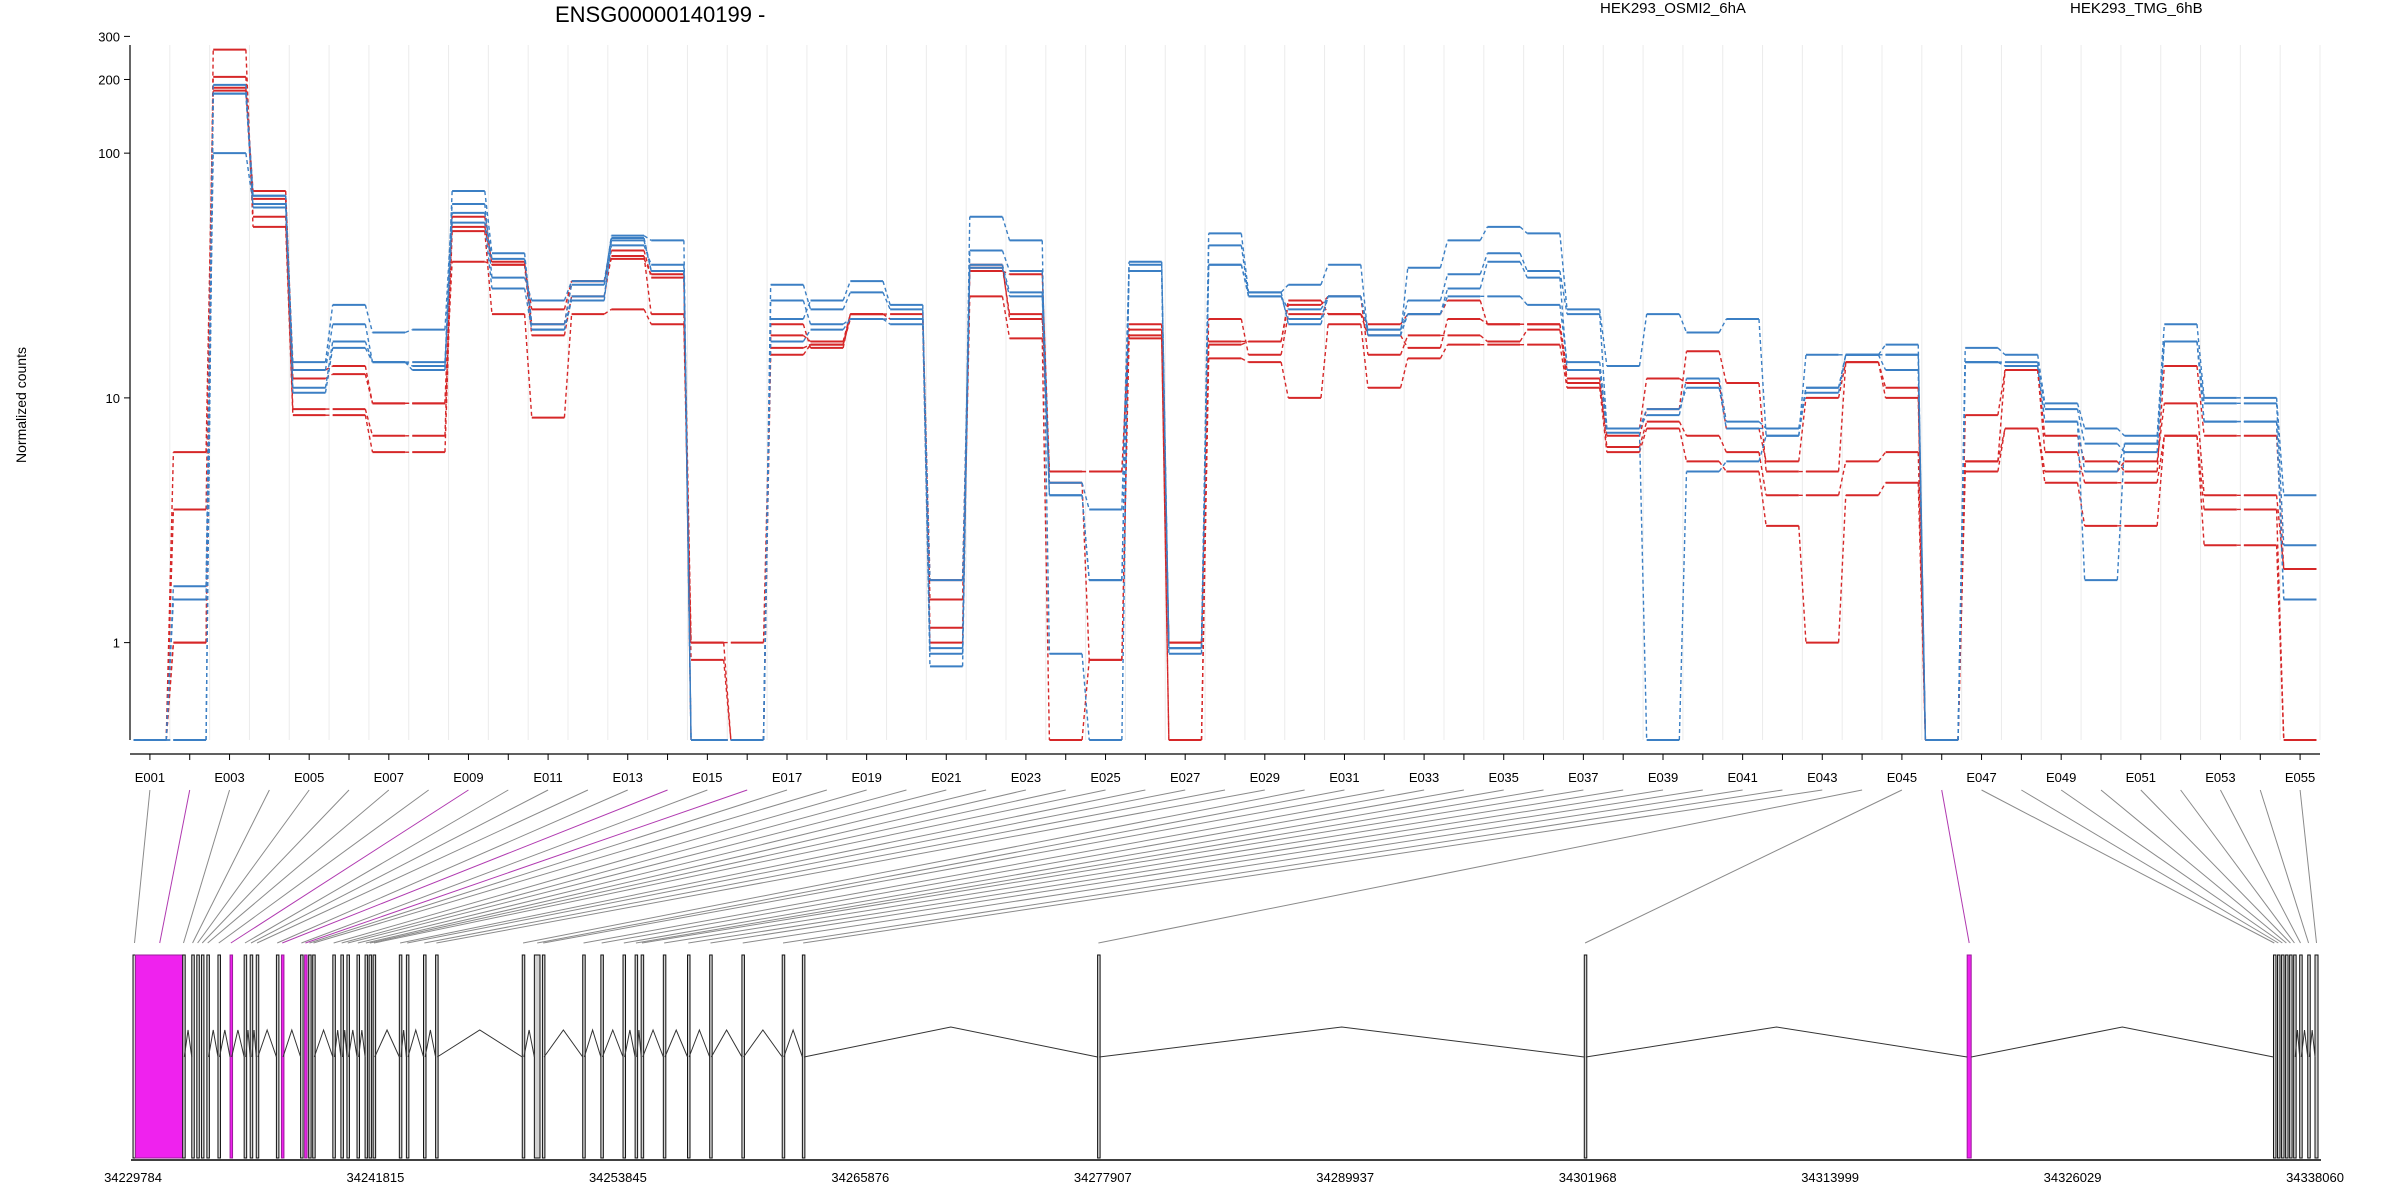  Describe the element at coordinates (1822, 777) in the screenshot. I see `x-tick-label: E043` at that location.